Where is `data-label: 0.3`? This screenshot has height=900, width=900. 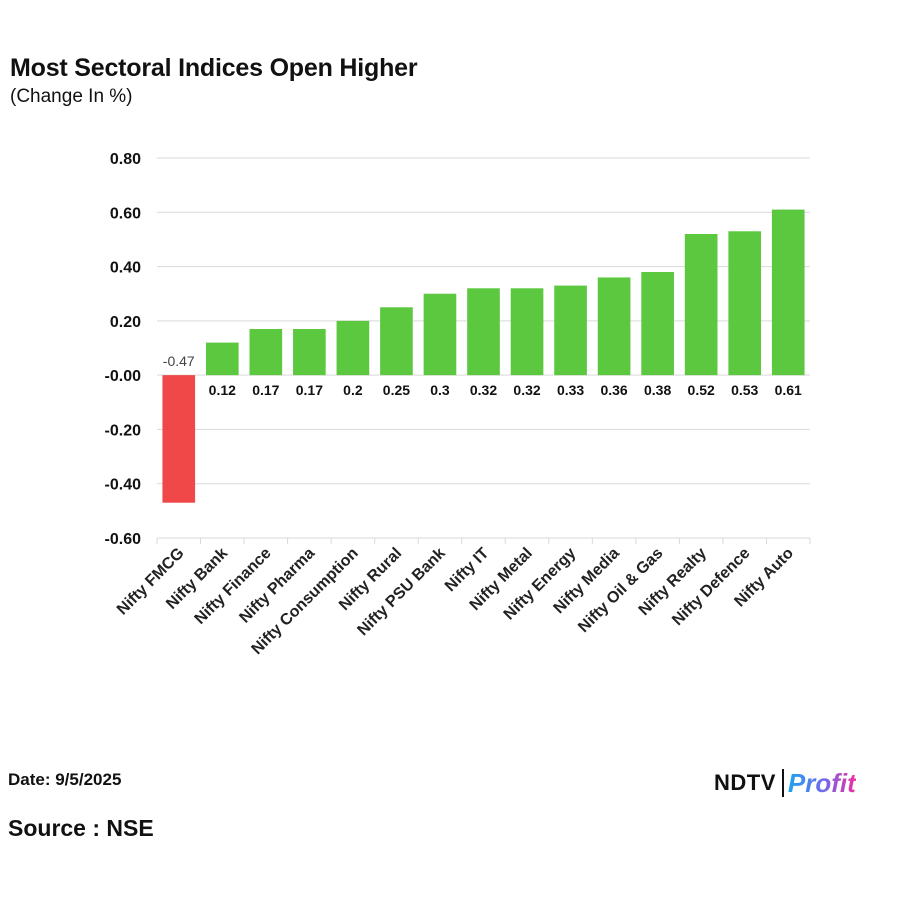 data-label: 0.3 is located at coordinates (440, 390).